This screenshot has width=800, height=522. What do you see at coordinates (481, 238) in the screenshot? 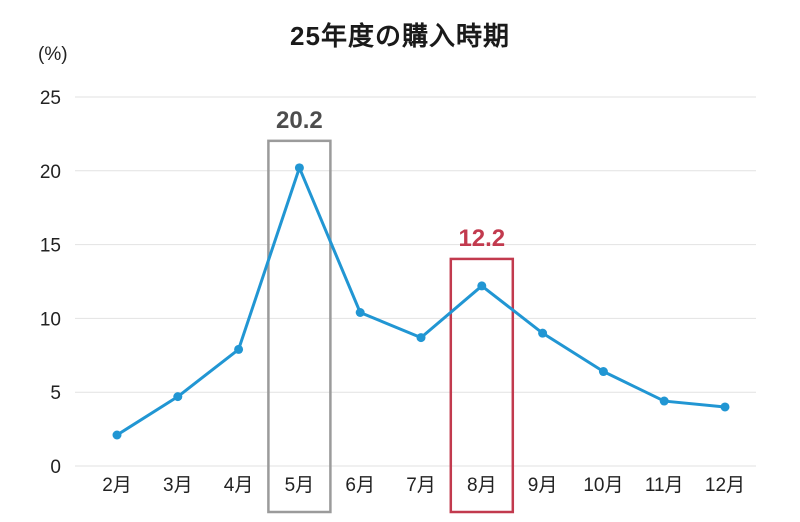
I see `annotation-value-label: 12.2` at bounding box center [481, 238].